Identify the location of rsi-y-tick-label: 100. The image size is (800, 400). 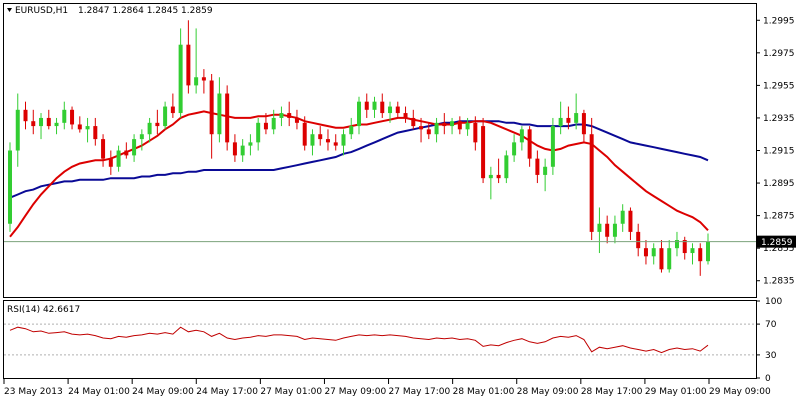
(773, 302).